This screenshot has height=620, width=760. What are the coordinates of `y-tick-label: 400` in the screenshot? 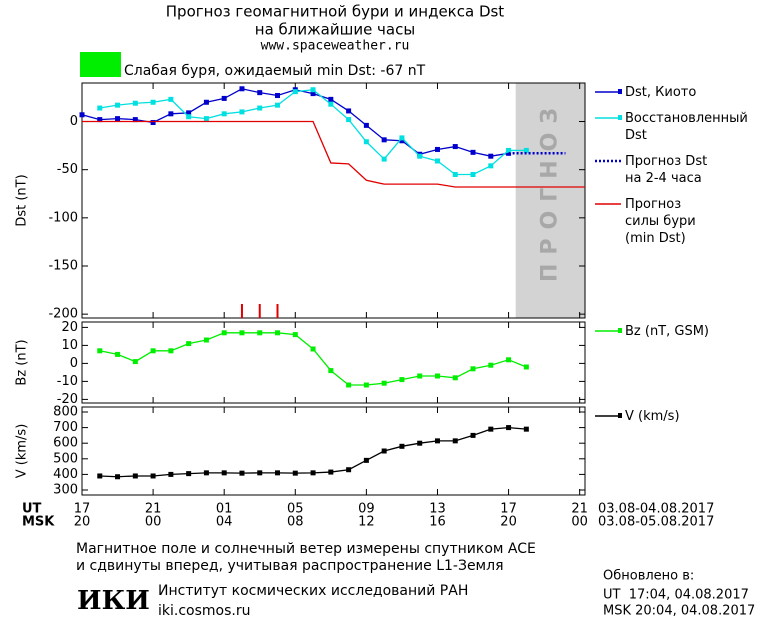 It's located at (65, 474).